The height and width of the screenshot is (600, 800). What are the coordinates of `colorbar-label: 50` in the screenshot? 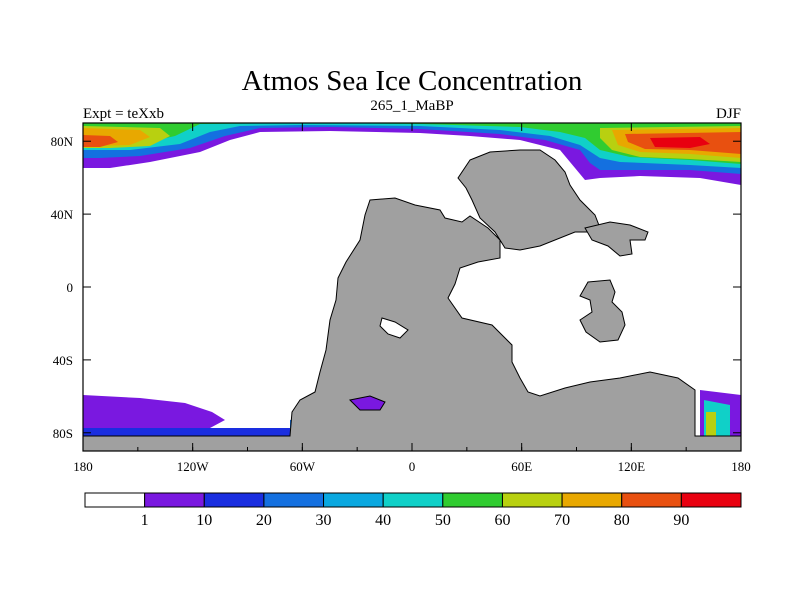 It's located at (443, 520).